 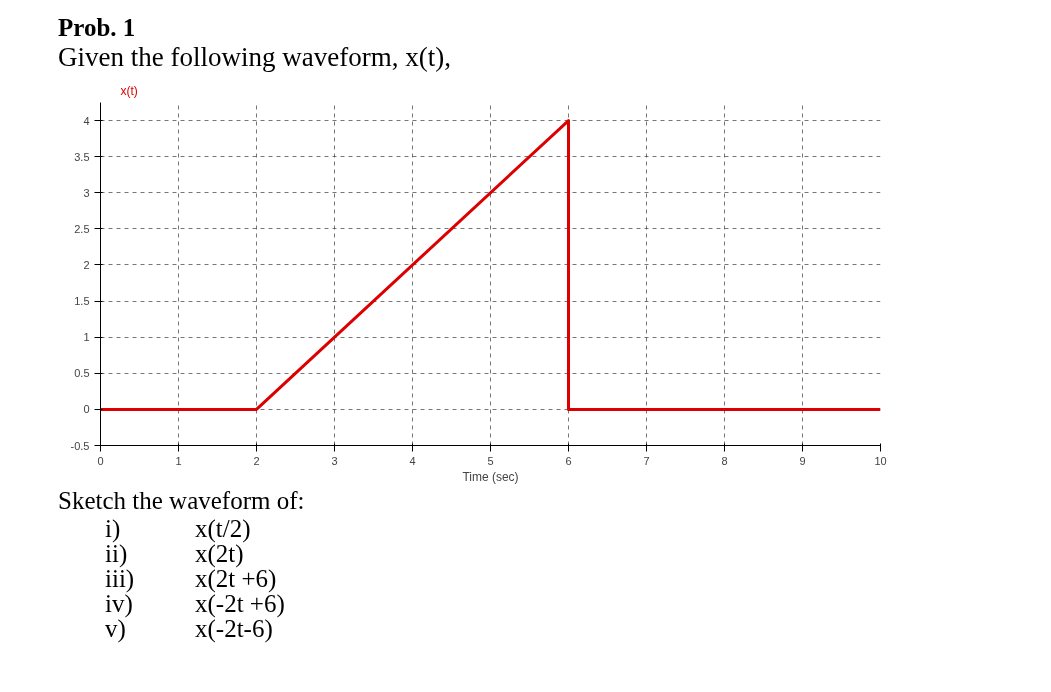 What do you see at coordinates (82, 228) in the screenshot?
I see `y-tick-label: 2.5` at bounding box center [82, 228].